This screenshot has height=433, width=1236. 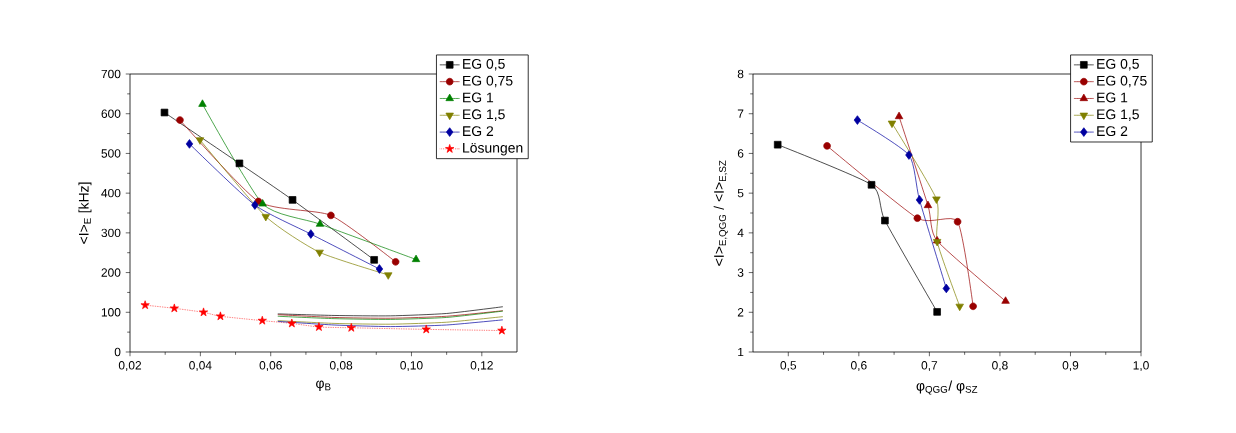 What do you see at coordinates (111, 312) in the screenshot?
I see `y-tick-label: 100` at bounding box center [111, 312].